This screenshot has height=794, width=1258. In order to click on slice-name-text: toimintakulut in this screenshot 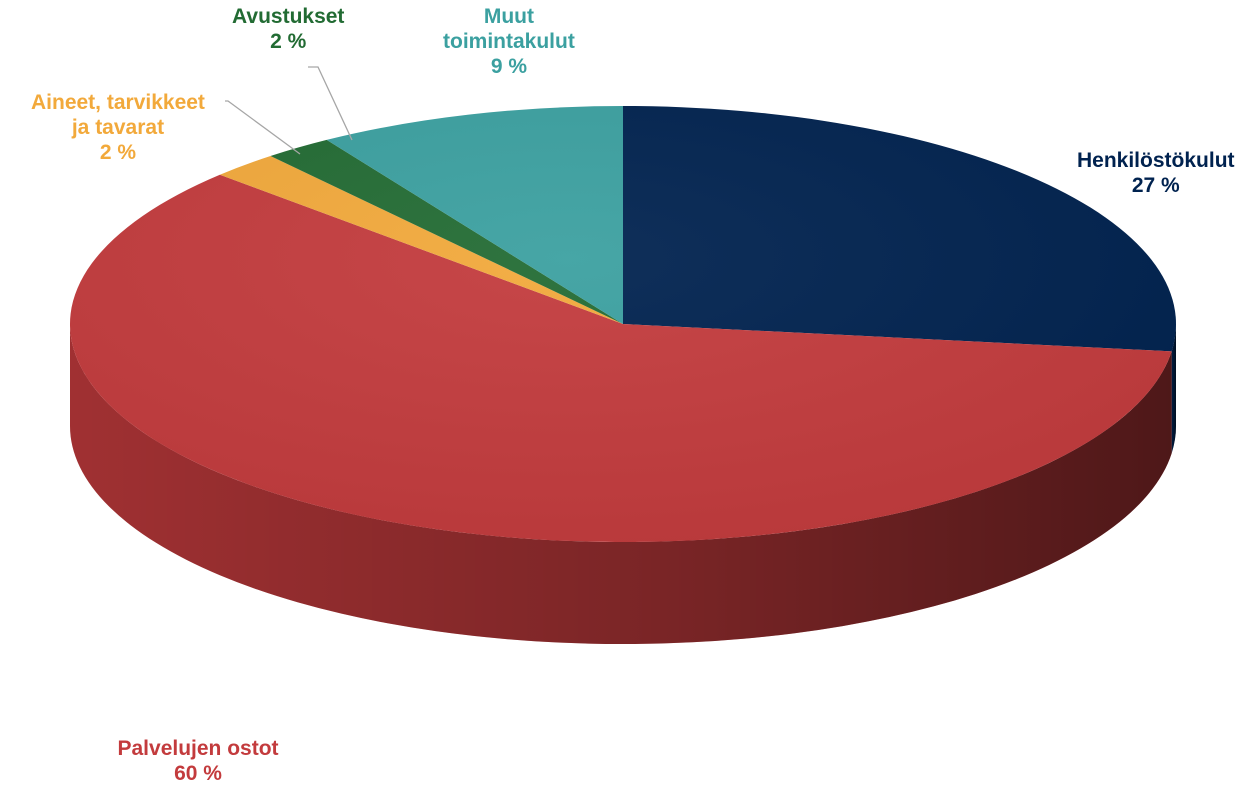, I will do `click(509, 41)`.